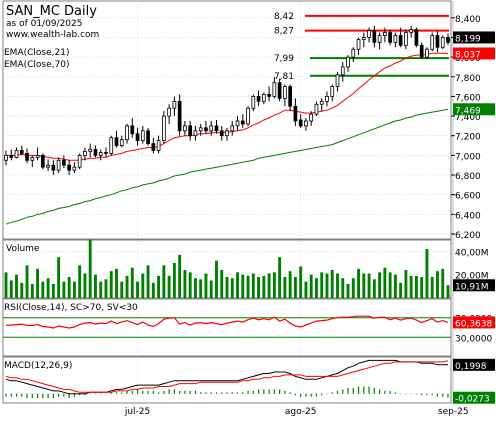  I want to click on macd-last-box, so click(474, 364).